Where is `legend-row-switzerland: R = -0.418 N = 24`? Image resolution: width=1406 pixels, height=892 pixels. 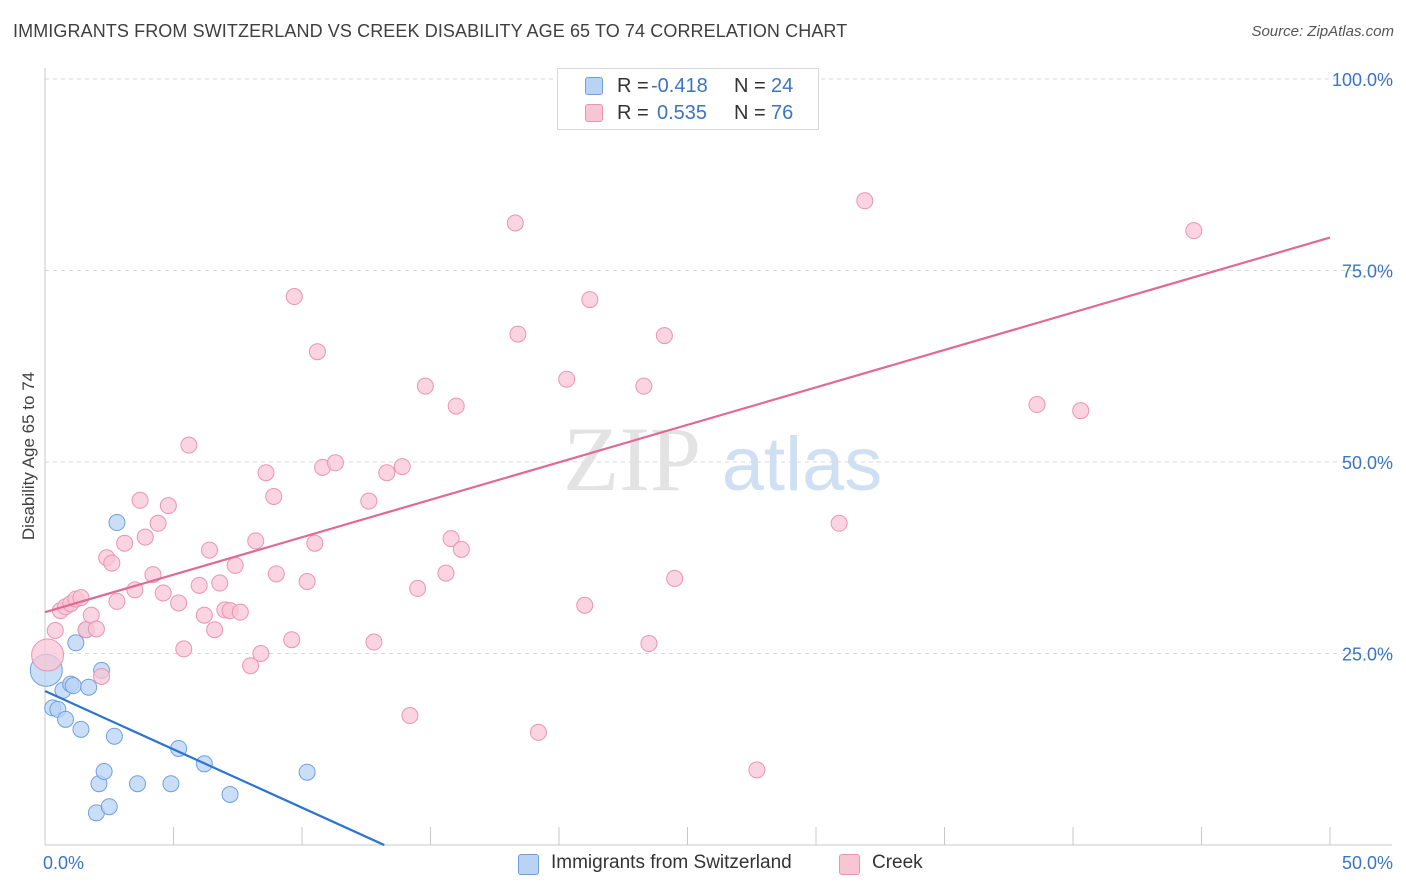
legend-row-switzerland: R = -0.418 N = 24 is located at coordinates (688, 87).